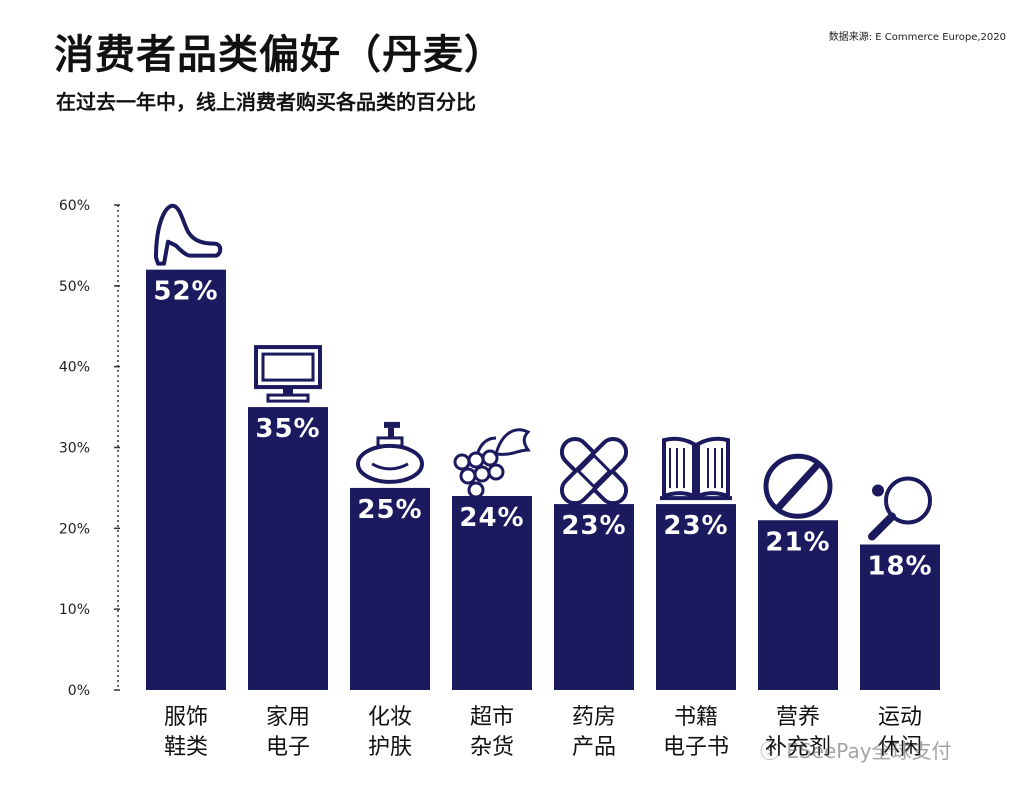  I want to click on x-category-label: 超市, so click(492, 717).